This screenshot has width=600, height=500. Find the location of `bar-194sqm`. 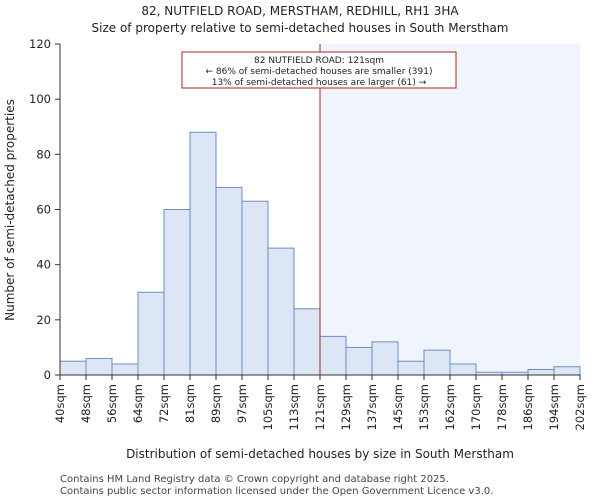

bar-194sqm is located at coordinates (567, 371).